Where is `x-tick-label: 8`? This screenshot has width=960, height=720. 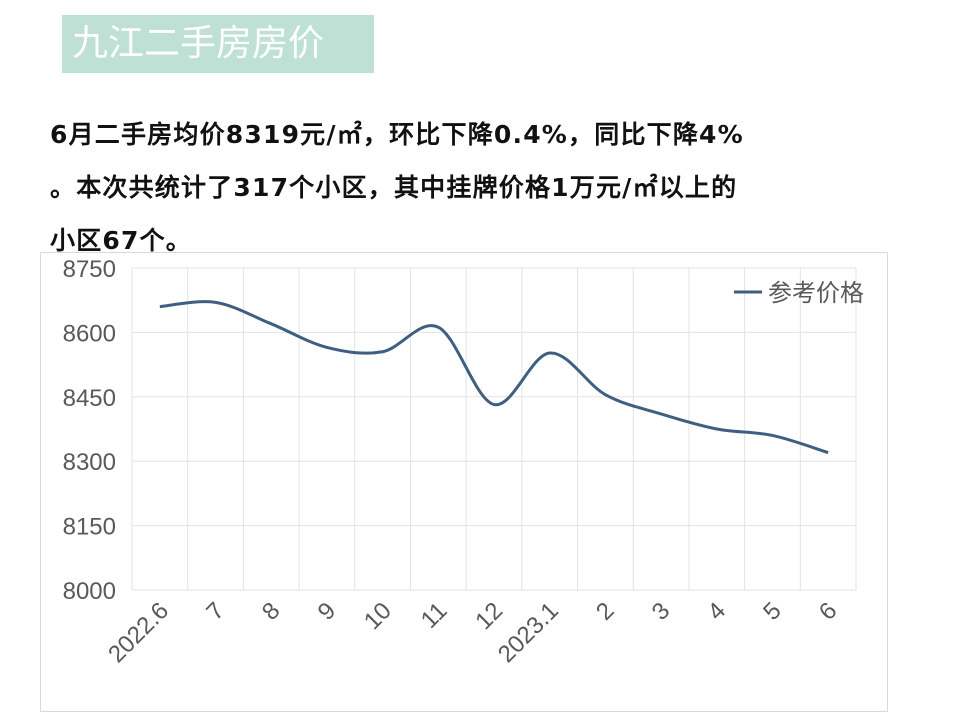
x-tick-label: 8 is located at coordinates (271, 611).